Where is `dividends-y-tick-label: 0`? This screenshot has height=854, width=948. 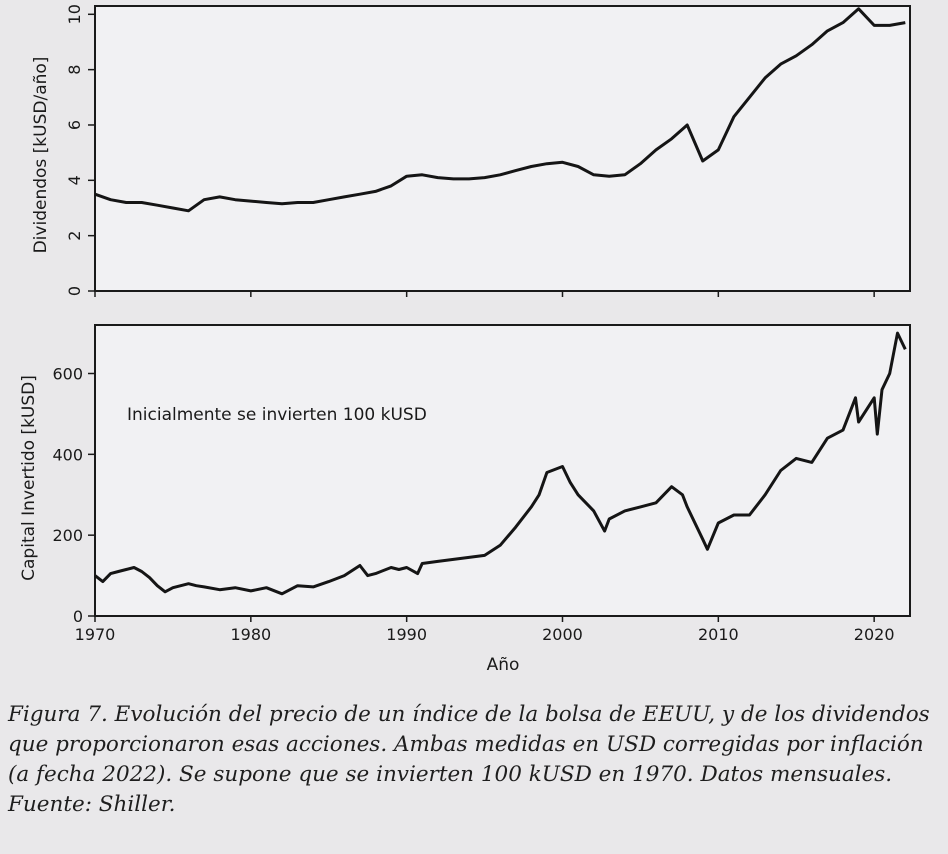 dividends-y-tick-label: 0 is located at coordinates (74, 291).